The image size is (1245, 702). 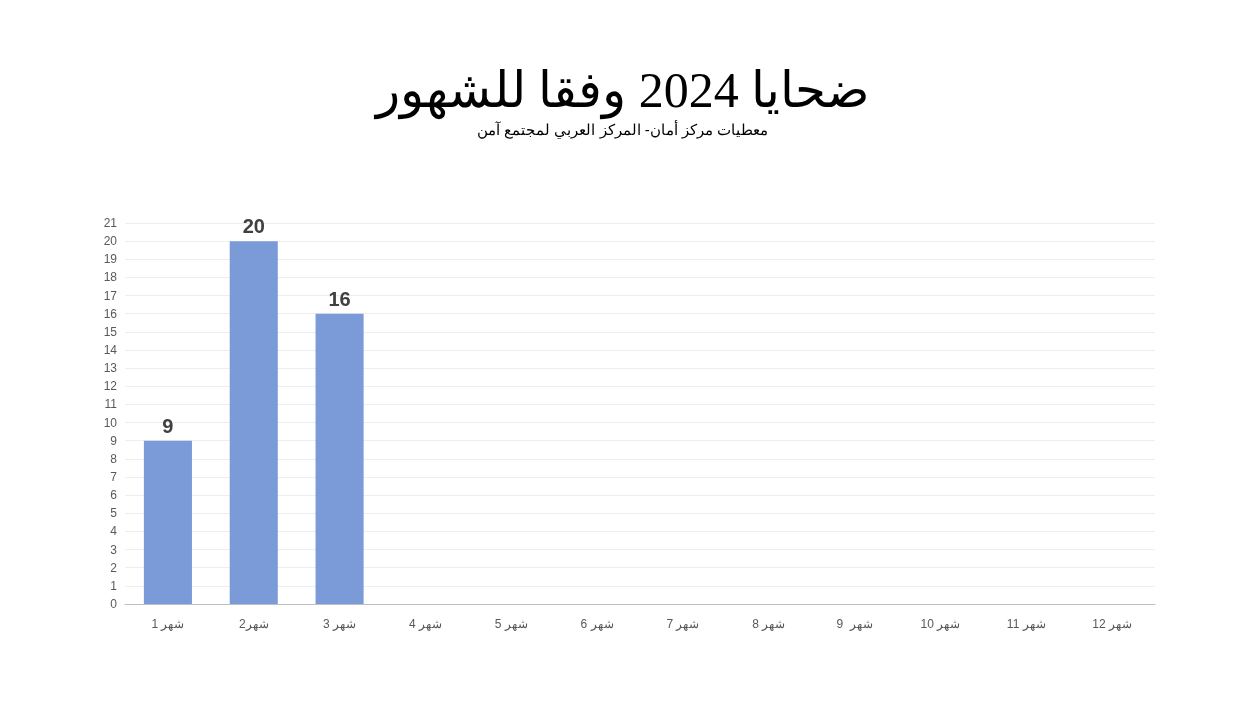 I want to click on x-tick-label: شهر 8, so click(x=769, y=624).